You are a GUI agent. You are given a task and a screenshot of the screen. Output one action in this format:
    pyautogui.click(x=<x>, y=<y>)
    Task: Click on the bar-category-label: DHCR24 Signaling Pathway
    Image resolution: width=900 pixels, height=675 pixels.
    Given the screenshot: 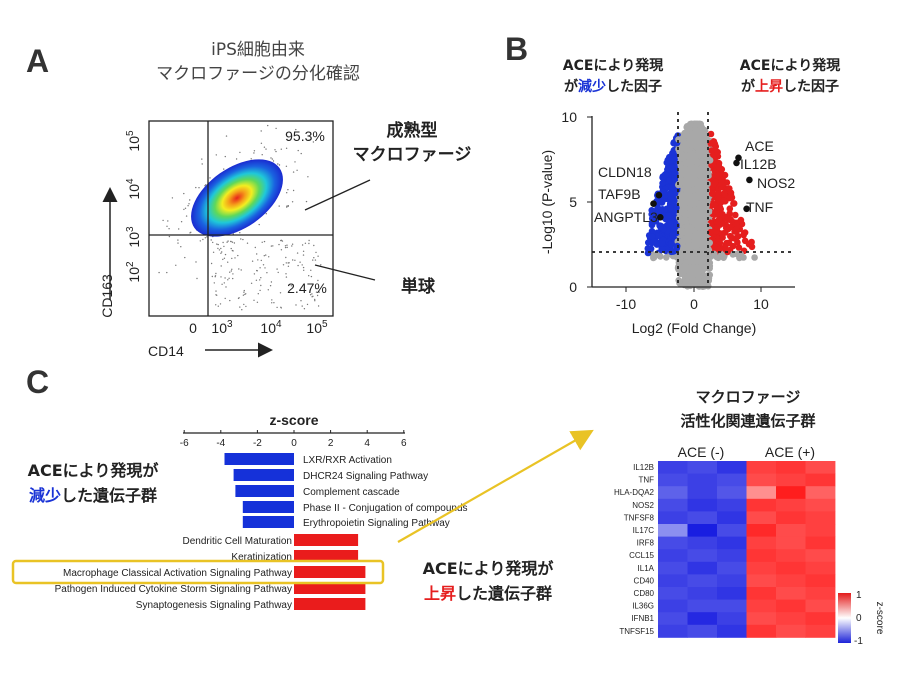 What is the action you would take?
    pyautogui.click(x=365, y=476)
    